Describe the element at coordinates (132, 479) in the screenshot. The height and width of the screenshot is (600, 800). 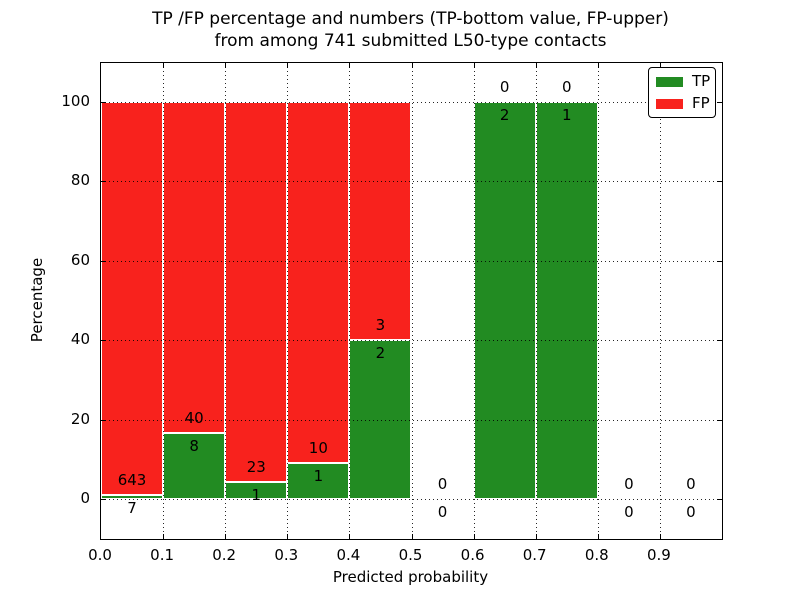
I see `annotation-fp-count: 643` at that location.